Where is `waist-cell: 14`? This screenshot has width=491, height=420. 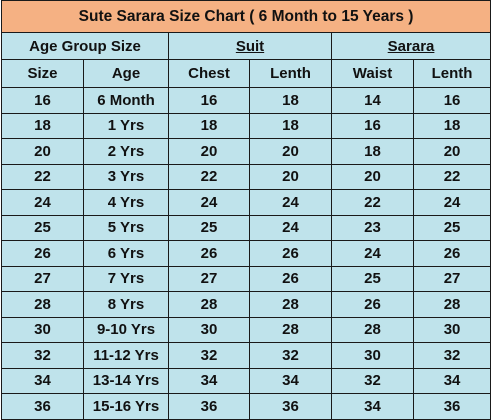 waist-cell: 14 is located at coordinates (372, 100).